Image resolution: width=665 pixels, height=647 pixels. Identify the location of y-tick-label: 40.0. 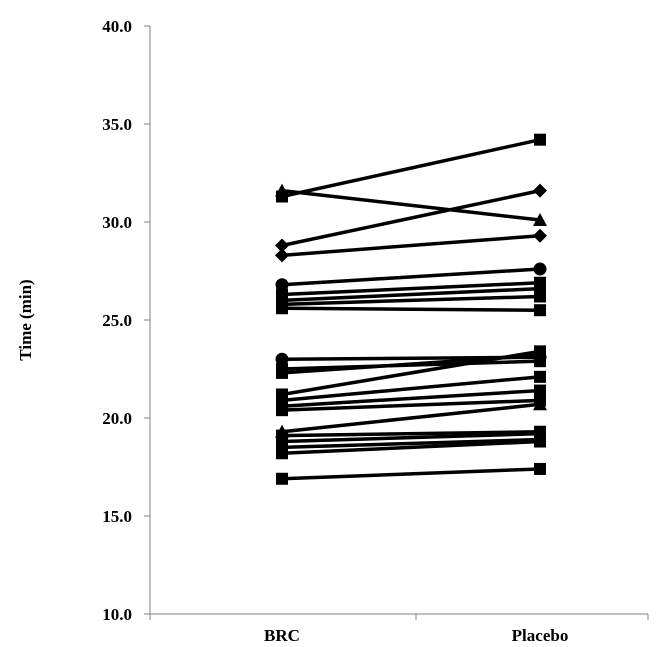
(117, 26).